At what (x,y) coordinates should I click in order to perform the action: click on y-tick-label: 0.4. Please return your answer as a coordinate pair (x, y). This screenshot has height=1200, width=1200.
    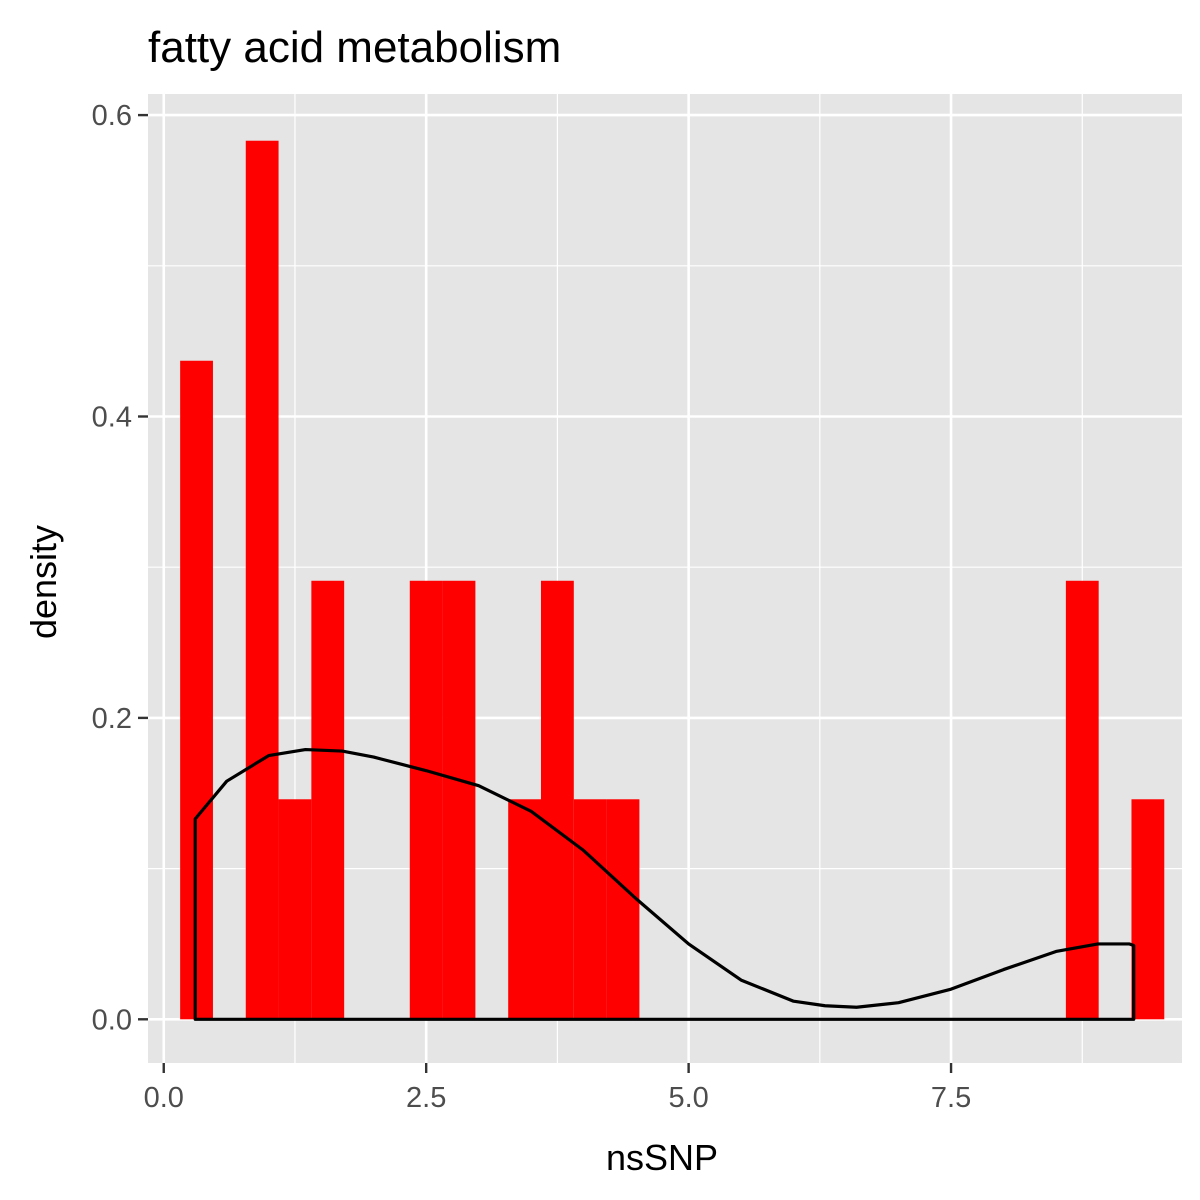
    Looking at the image, I should click on (112, 417).